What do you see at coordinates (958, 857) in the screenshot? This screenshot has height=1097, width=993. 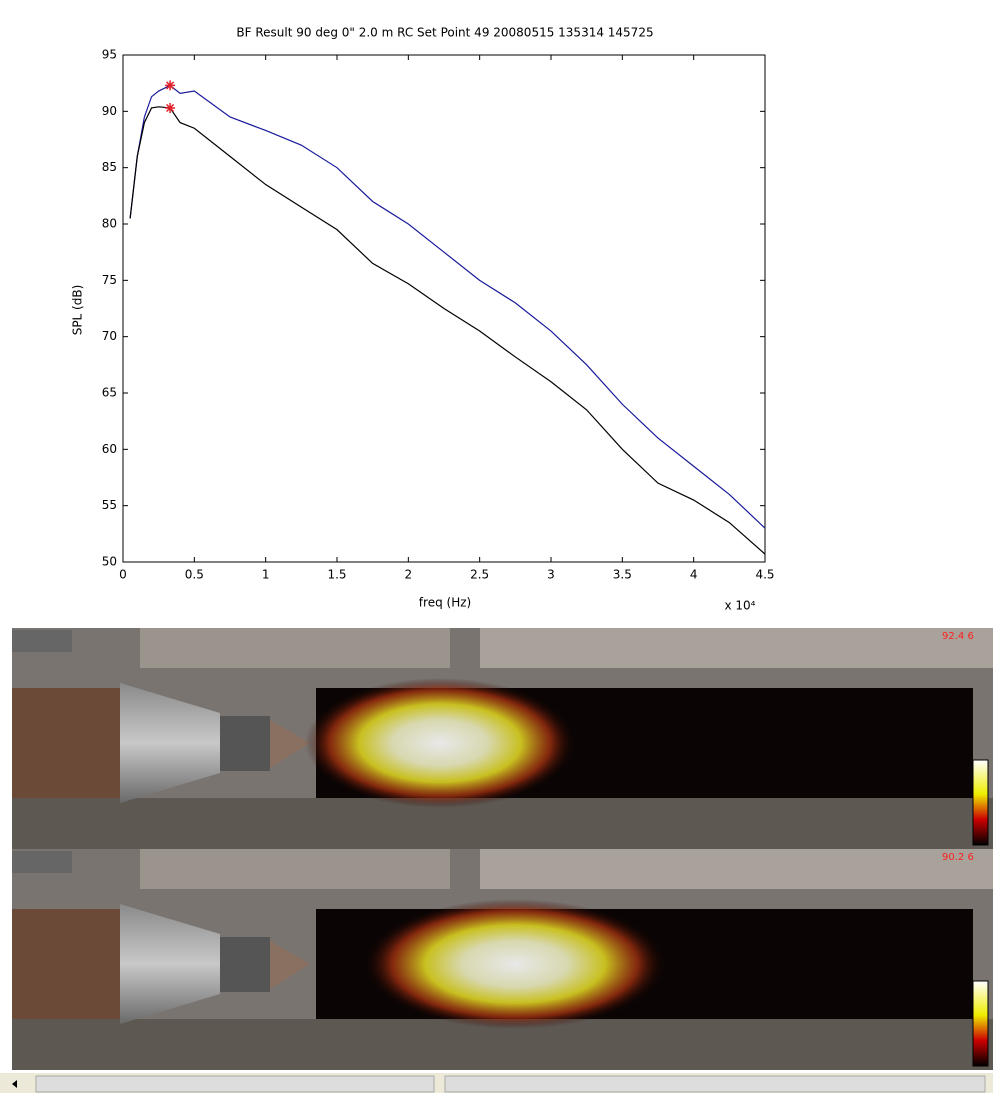 I see `level-label: 90.2 6` at bounding box center [958, 857].